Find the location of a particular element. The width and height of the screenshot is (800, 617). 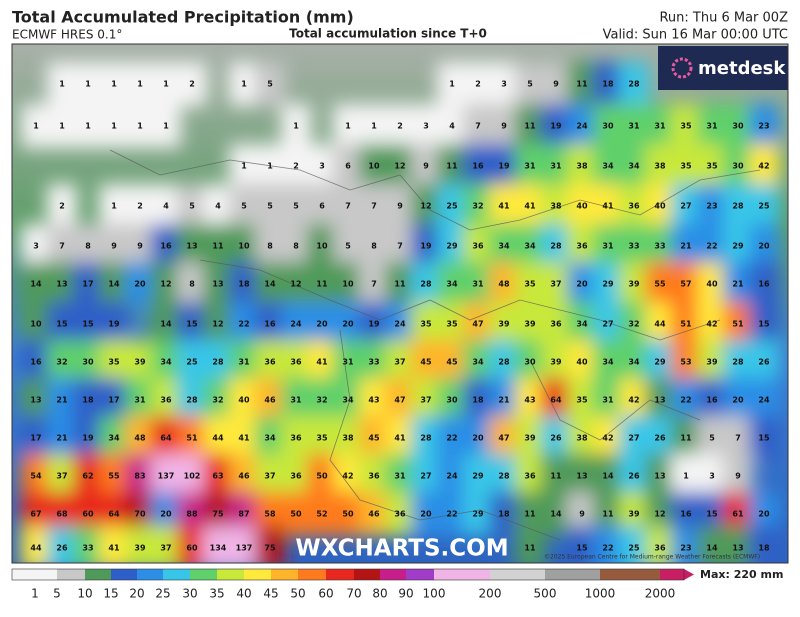

grid-value: 25 is located at coordinates (634, 548).